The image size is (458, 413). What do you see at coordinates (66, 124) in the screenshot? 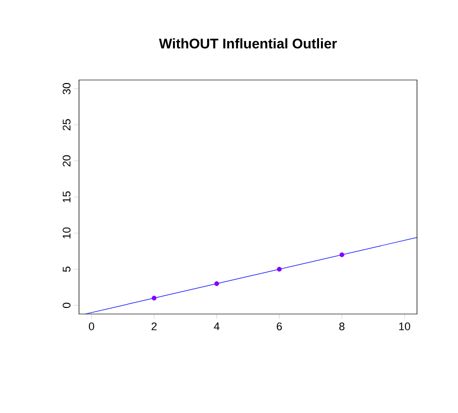
I see `y-tick-label: 25` at bounding box center [66, 124].